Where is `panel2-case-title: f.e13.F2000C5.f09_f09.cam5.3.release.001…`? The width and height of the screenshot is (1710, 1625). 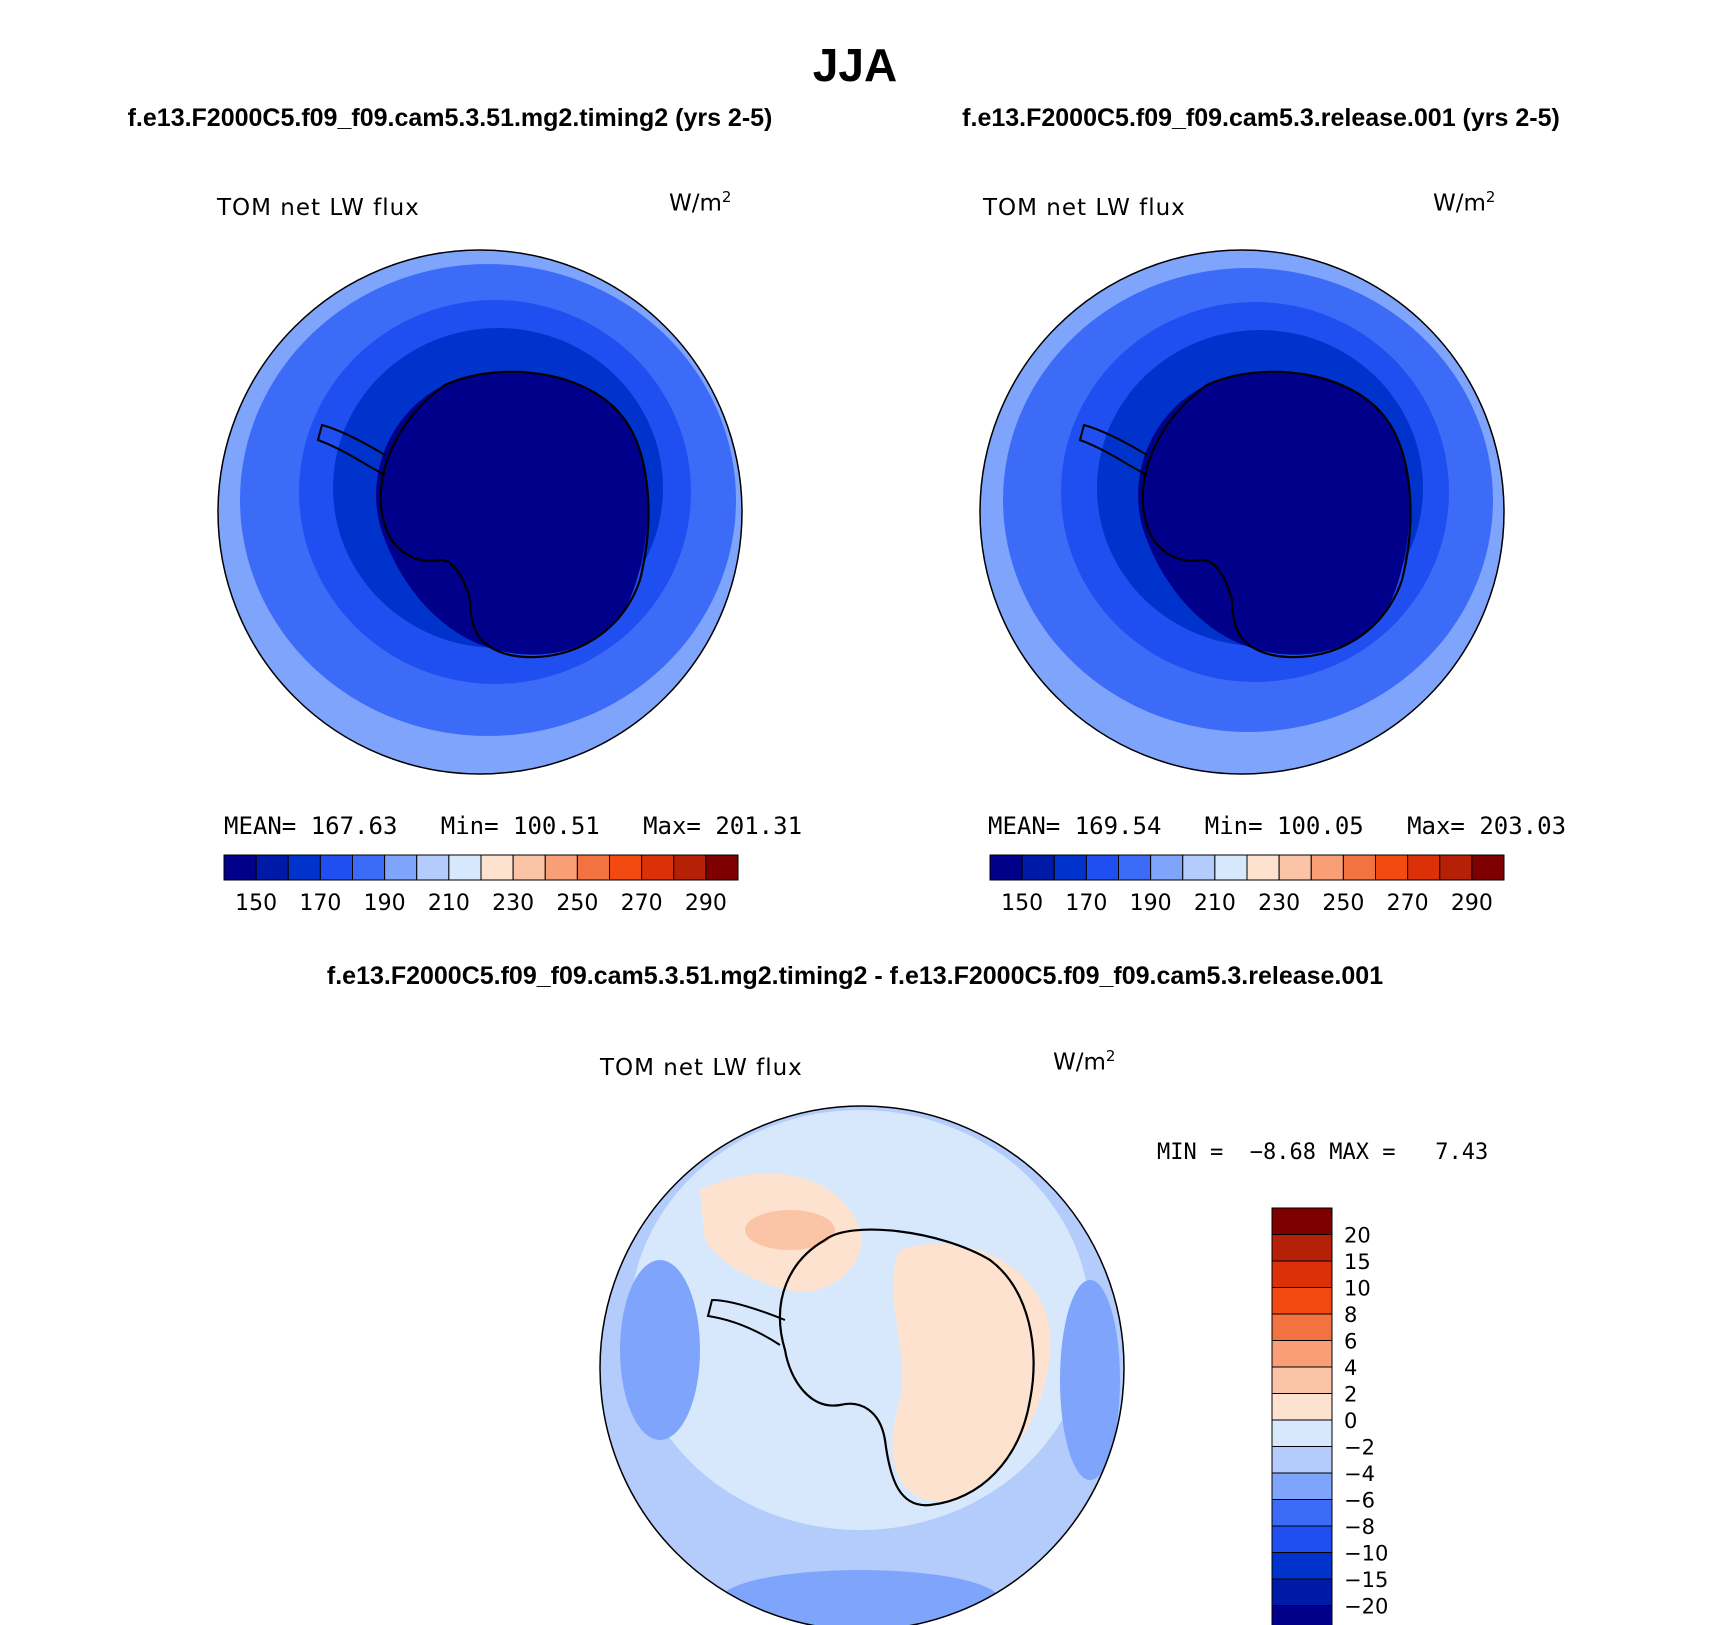
panel2-case-title: f.e13.F2000C5.f09_f09.cam5.3.release.001… is located at coordinates (1261, 118).